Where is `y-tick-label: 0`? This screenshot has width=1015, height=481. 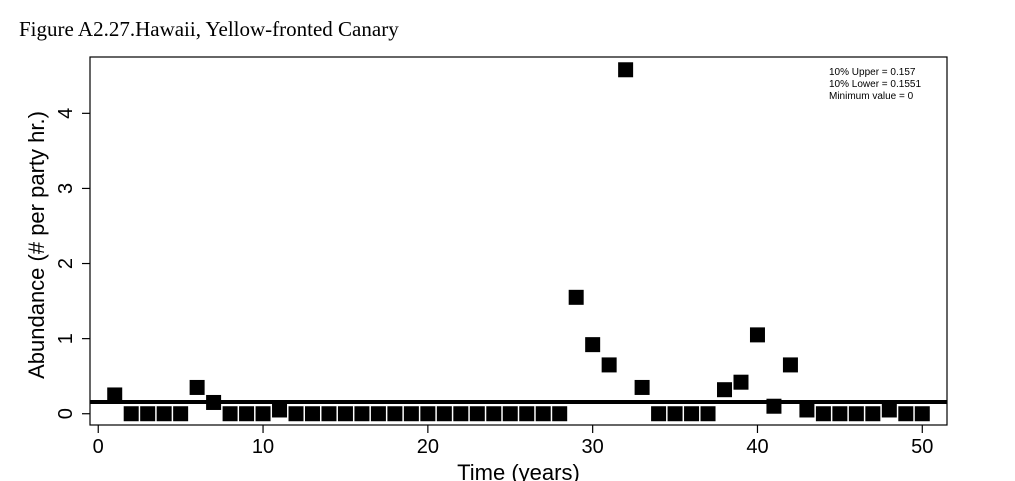
y-tick-label: 0 is located at coordinates (66, 413).